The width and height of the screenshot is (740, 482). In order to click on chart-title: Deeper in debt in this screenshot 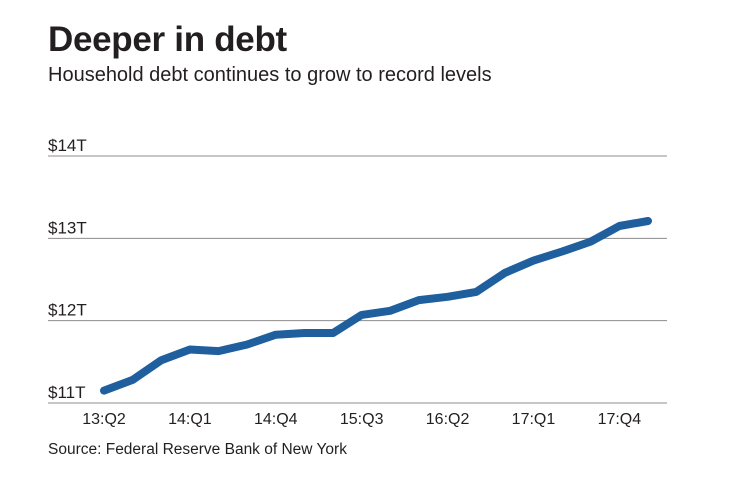, I will do `click(167, 39)`.